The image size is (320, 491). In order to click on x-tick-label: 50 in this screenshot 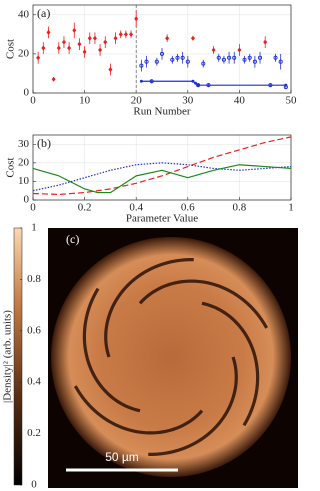, I will do `click(292, 101)`.